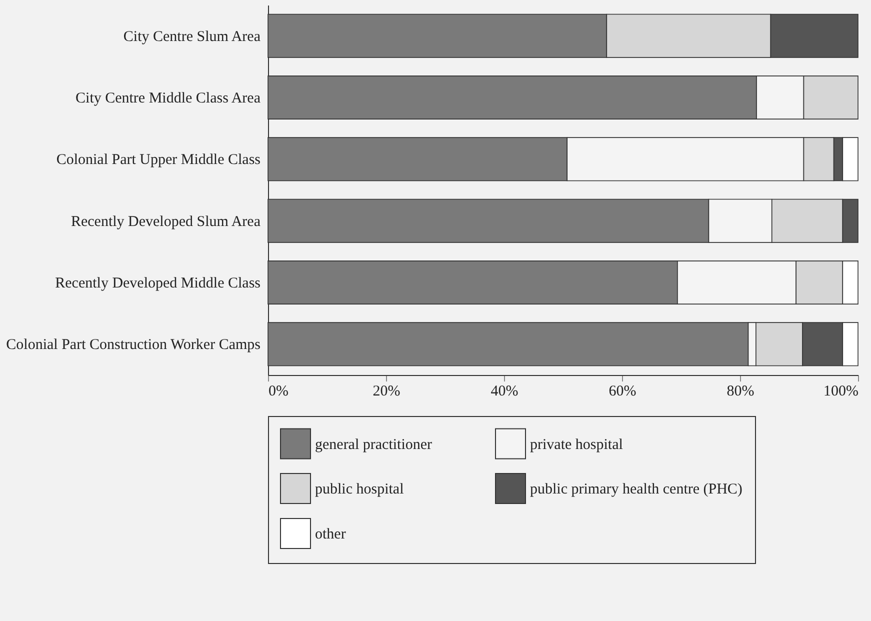 This screenshot has width=871, height=621. I want to click on y-tick-label: City Centre Slum Area, so click(192, 36).